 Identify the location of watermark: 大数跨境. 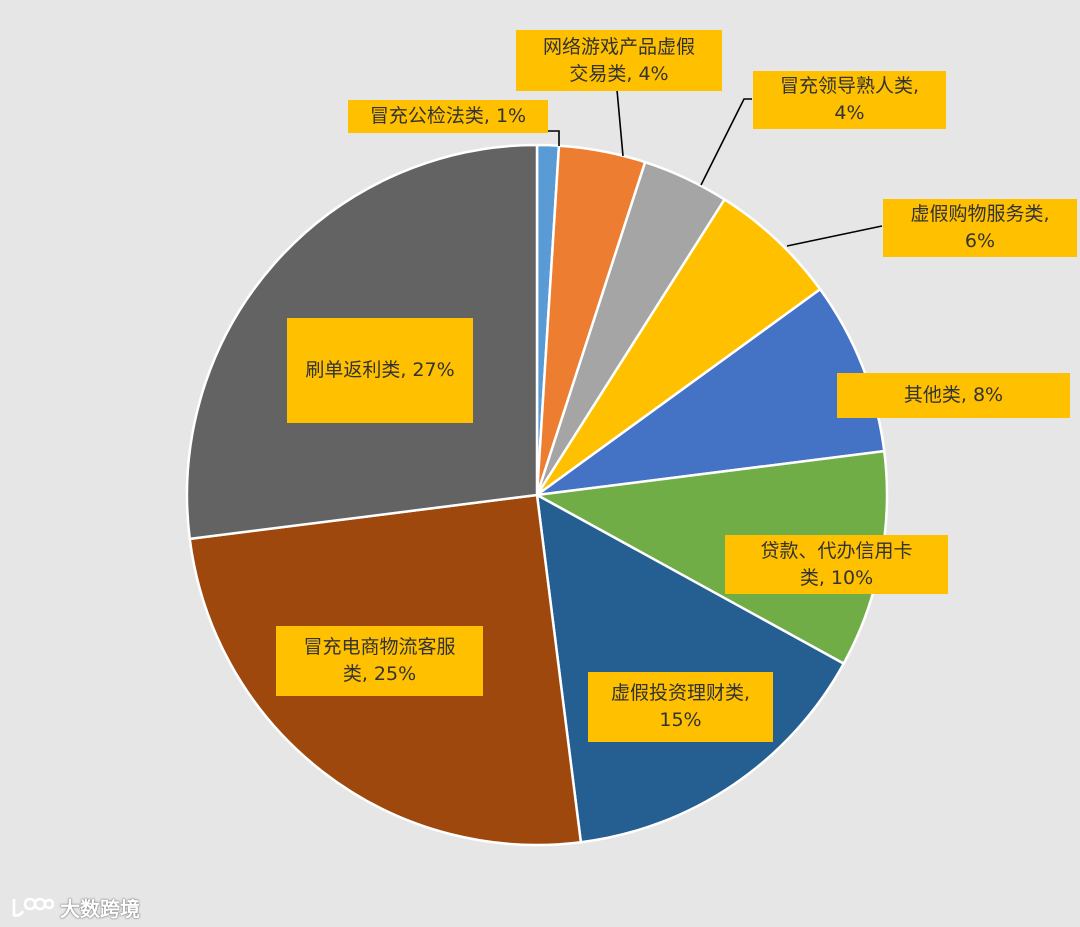
(75, 907).